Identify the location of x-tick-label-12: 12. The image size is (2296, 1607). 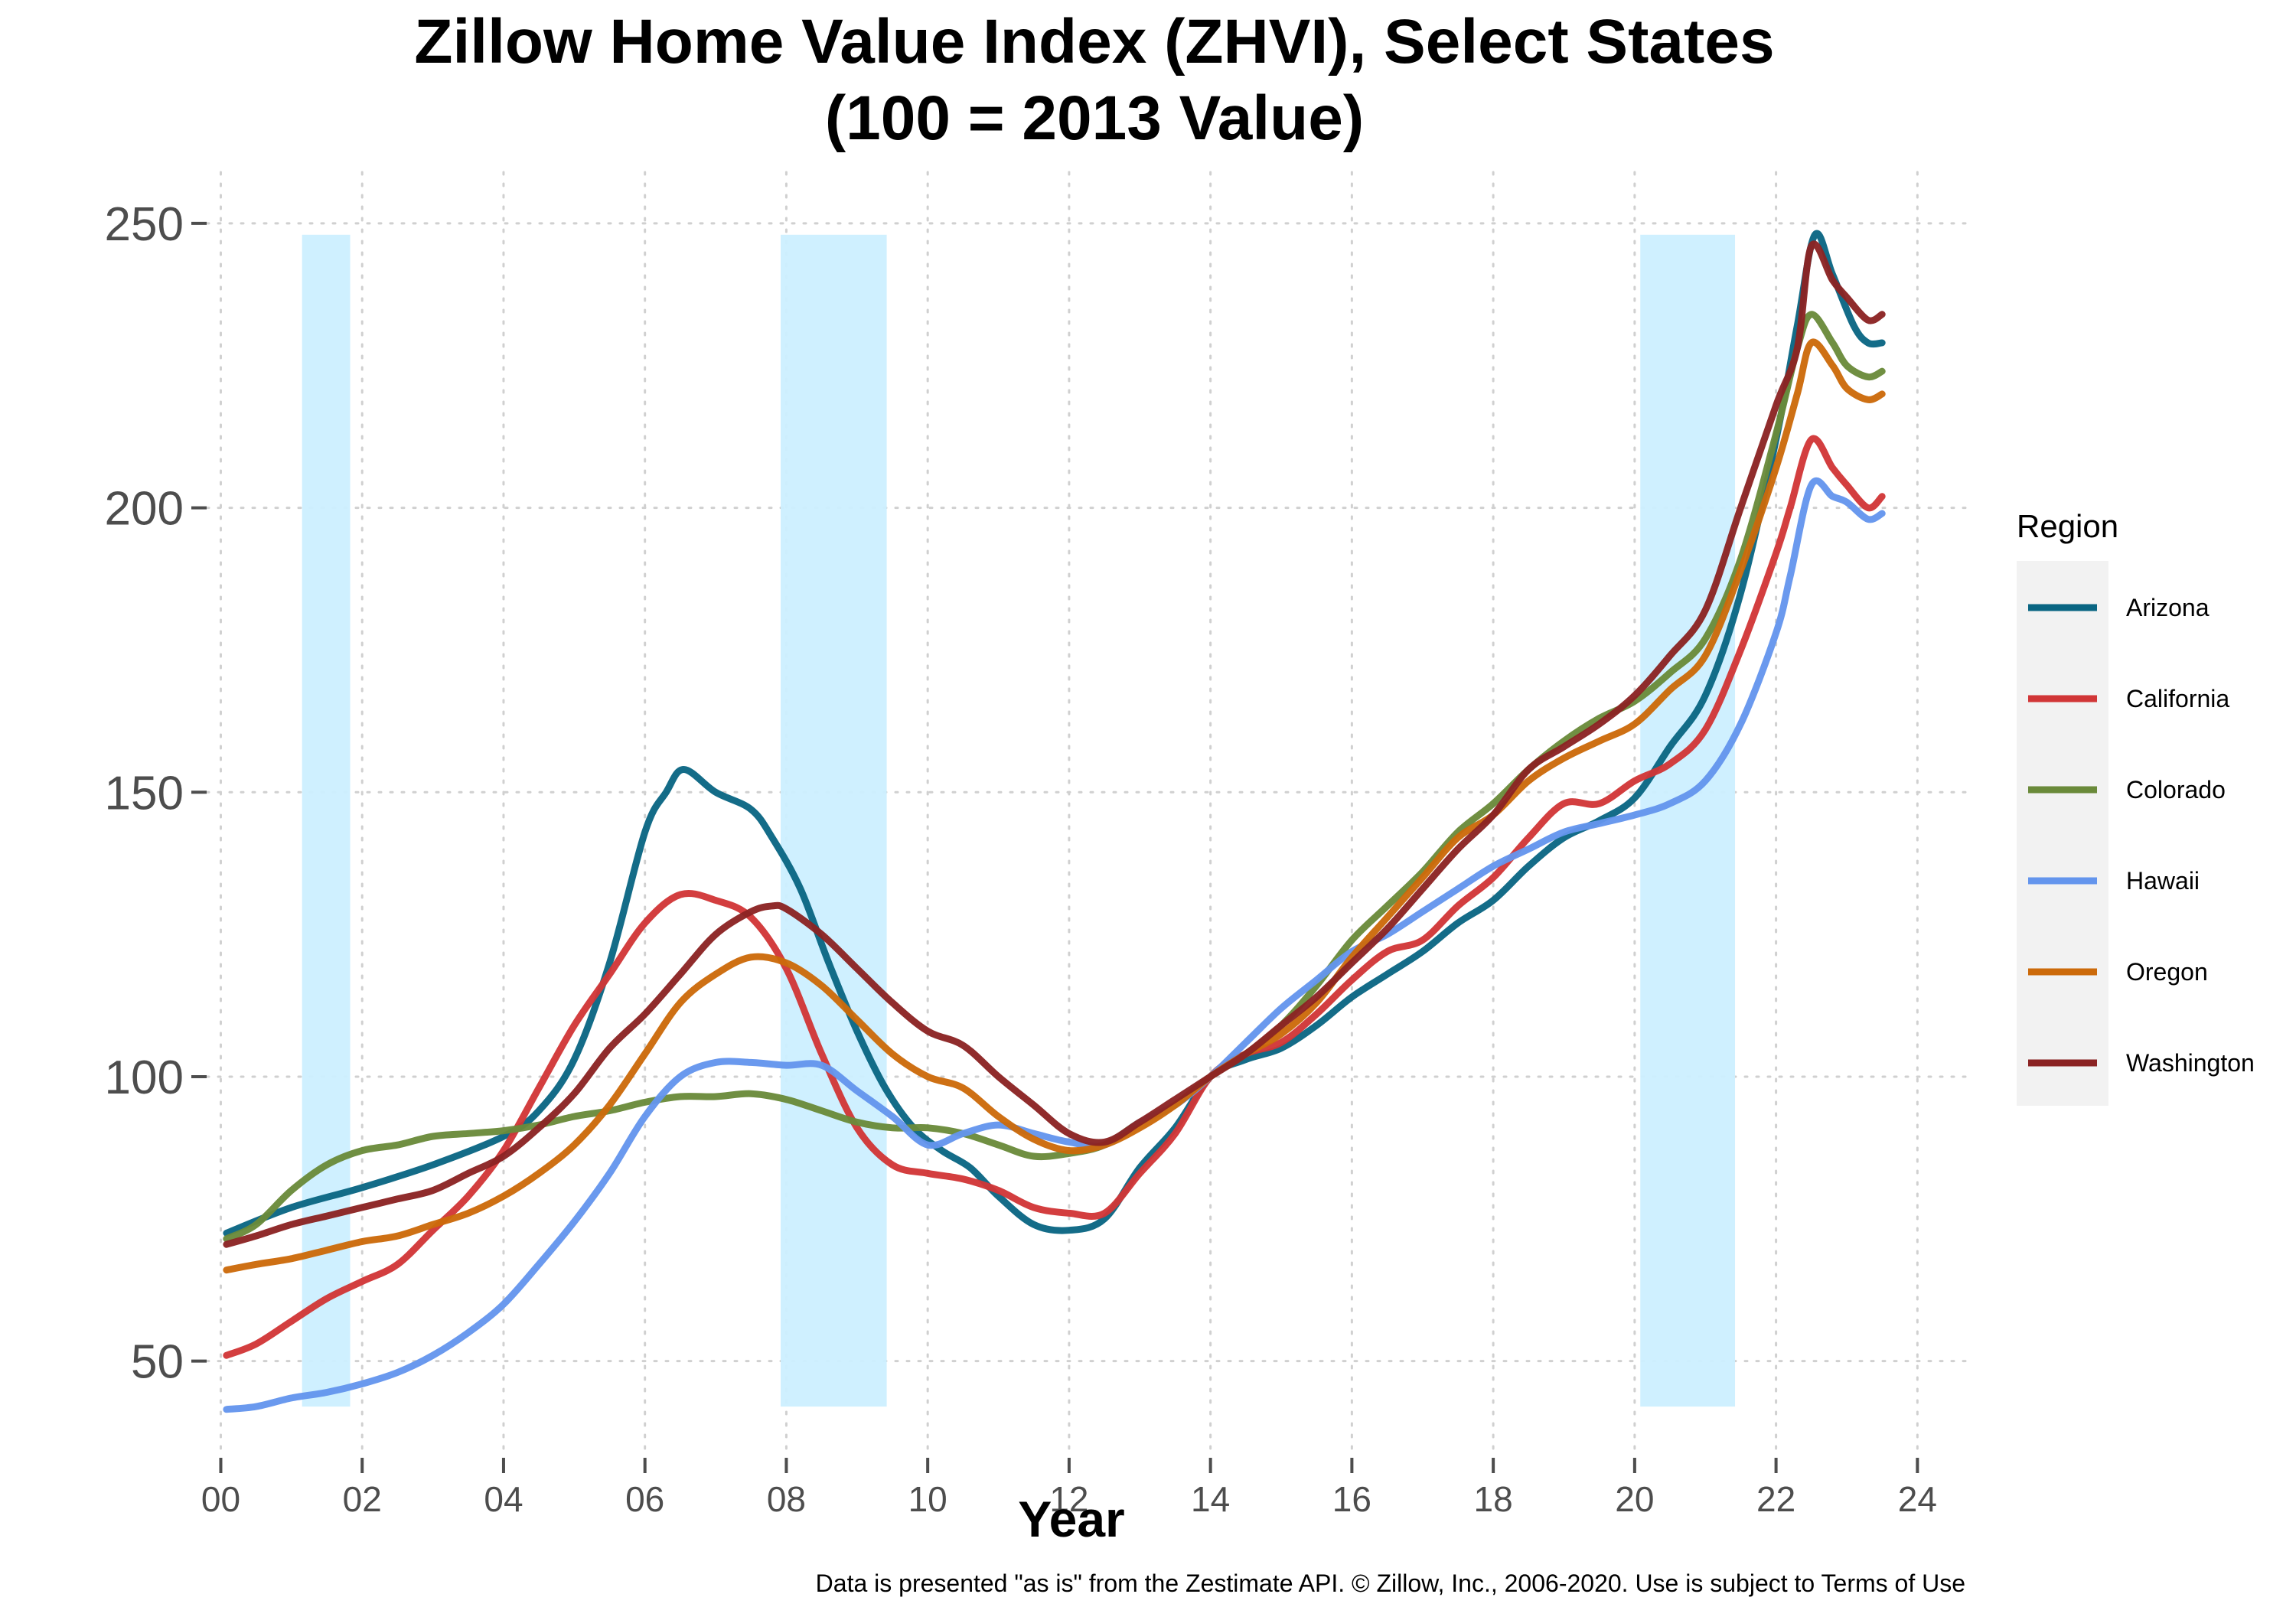
(1068, 1499).